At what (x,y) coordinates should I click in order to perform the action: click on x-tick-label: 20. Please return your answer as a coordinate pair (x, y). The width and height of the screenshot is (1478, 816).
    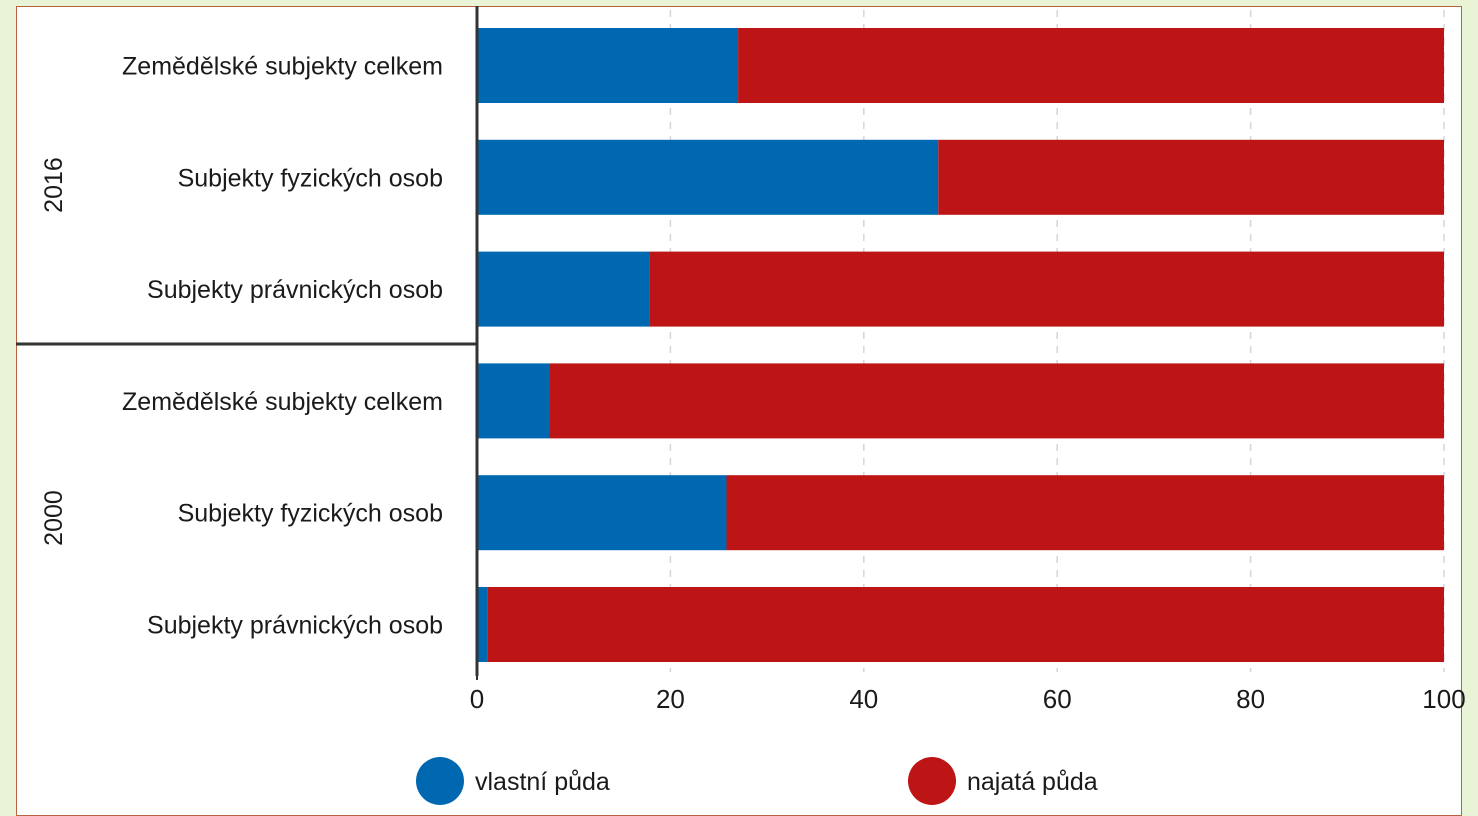
    Looking at the image, I should click on (670, 699).